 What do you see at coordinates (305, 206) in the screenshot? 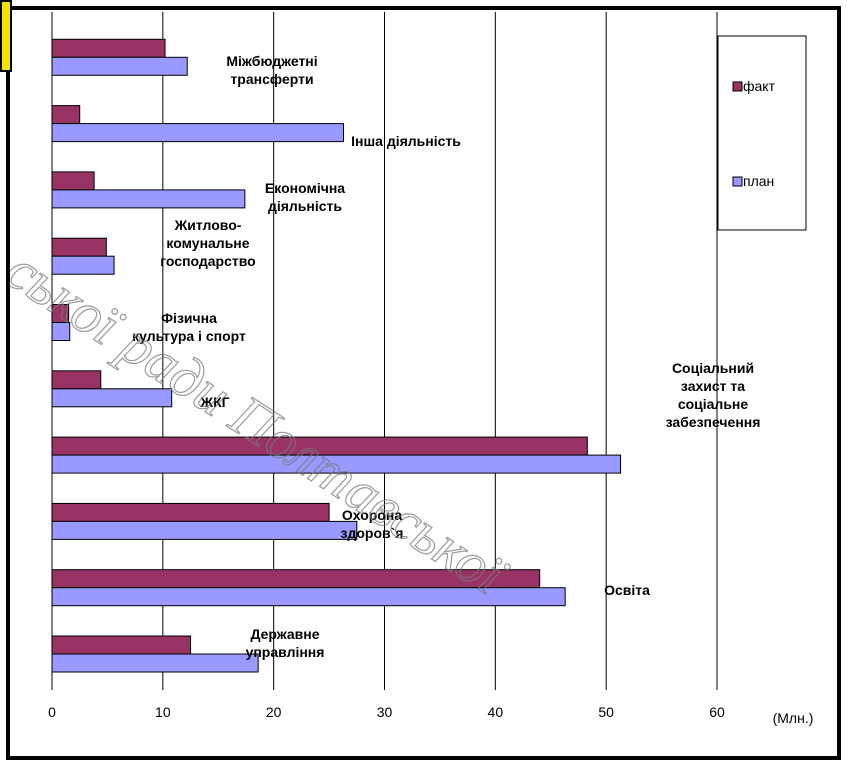
I see `category-label: діяльність` at bounding box center [305, 206].